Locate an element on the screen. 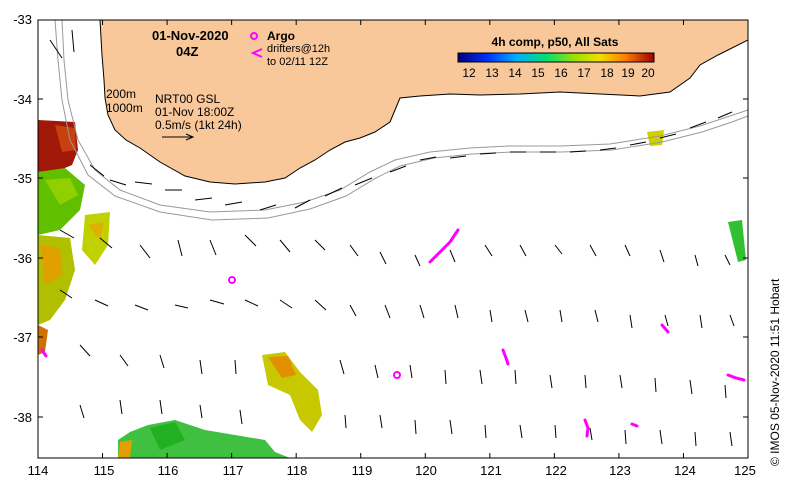 This screenshot has width=790, height=492. argo-legend-icon is located at coordinates (254, 36).